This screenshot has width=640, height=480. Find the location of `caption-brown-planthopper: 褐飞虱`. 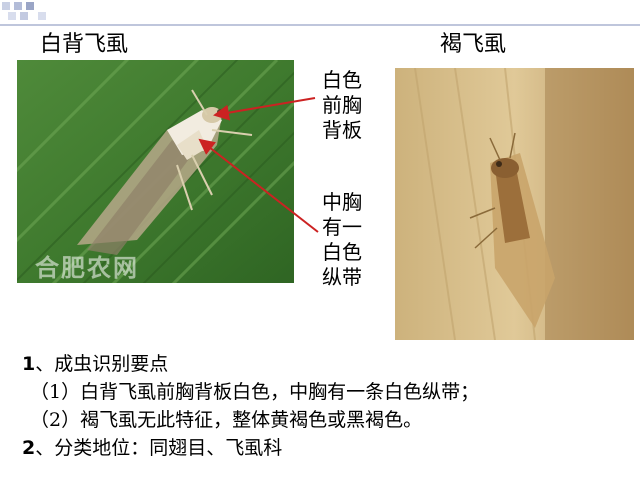

caption-brown-planthopper: 褐飞虱 is located at coordinates (473, 44).